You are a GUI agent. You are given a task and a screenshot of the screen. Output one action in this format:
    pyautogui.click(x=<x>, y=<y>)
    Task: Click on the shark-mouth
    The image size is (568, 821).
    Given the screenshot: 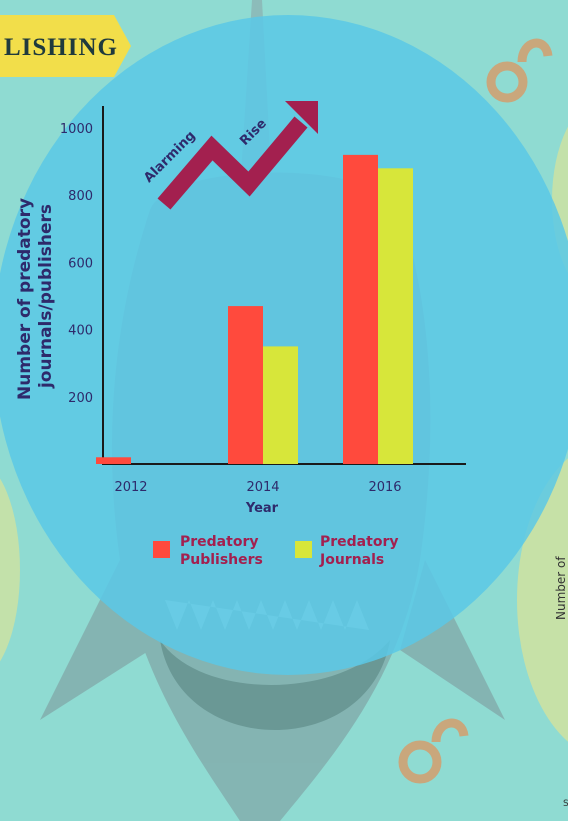 What is the action you would take?
    pyautogui.click(x=275, y=685)
    